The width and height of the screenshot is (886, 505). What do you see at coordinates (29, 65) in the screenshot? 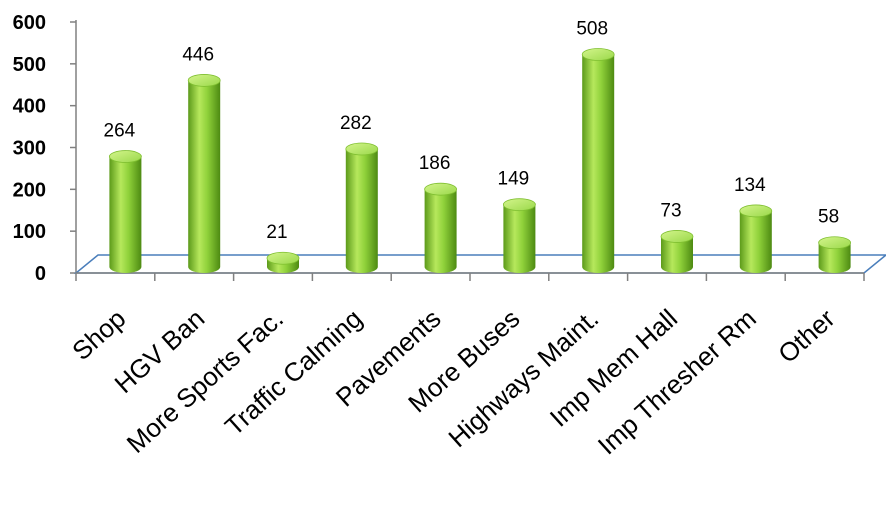
I see `y-tick-label: 500` at bounding box center [29, 65].